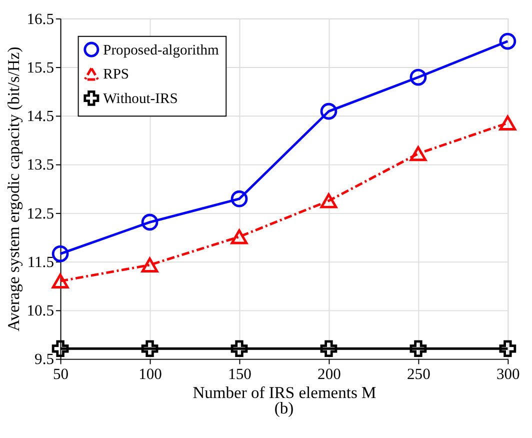 The image size is (532, 438). What do you see at coordinates (40, 67) in the screenshot?
I see `y-tick-label: 15.5` at bounding box center [40, 67].